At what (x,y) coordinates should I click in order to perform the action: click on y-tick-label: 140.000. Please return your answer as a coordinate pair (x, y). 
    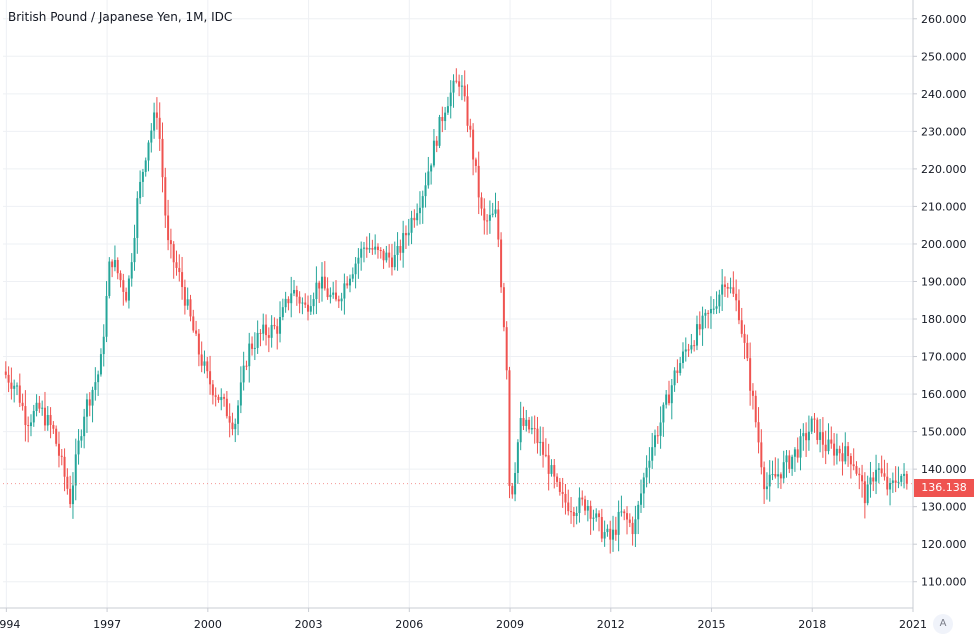
    Looking at the image, I should click on (944, 469).